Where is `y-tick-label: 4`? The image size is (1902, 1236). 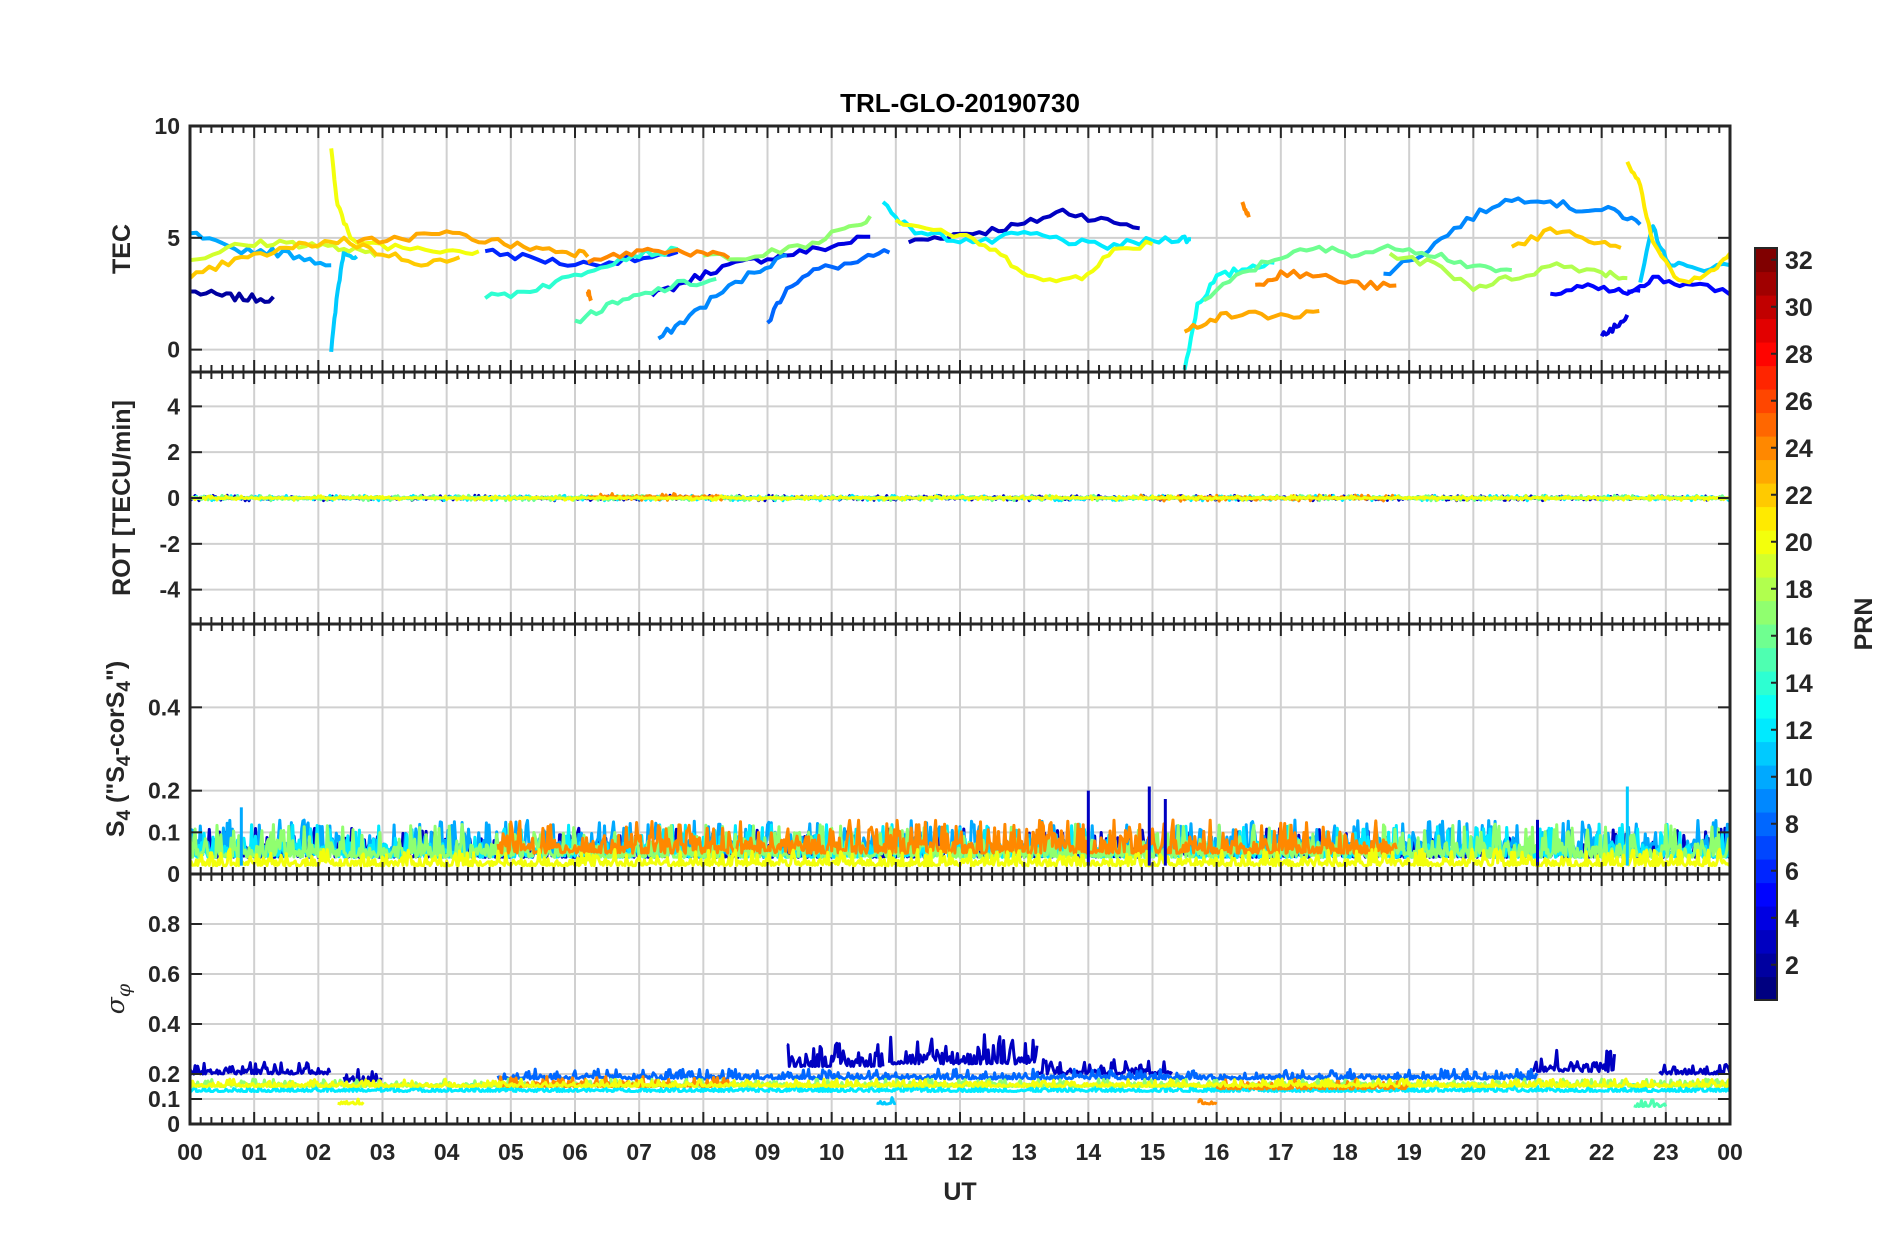 y-tick-label: 4 is located at coordinates (173, 406).